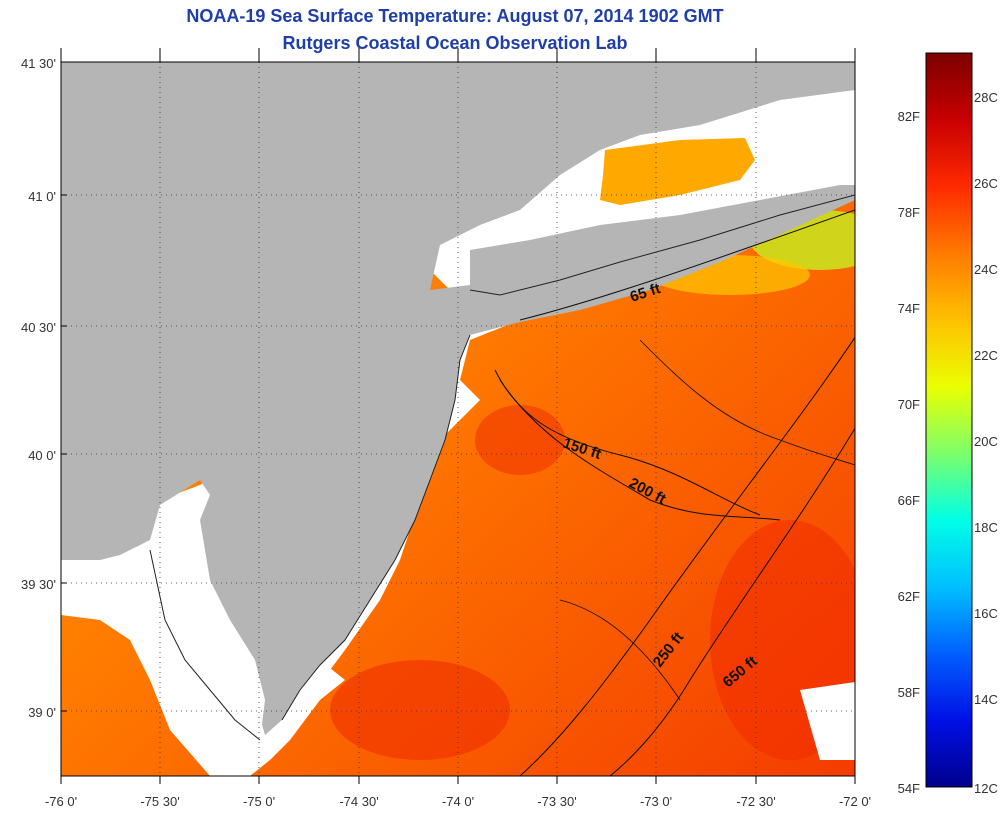 Image resolution: width=1008 pixels, height=817 pixels. What do you see at coordinates (42, 196) in the screenshot?
I see `lat-label: 41 0'` at bounding box center [42, 196].